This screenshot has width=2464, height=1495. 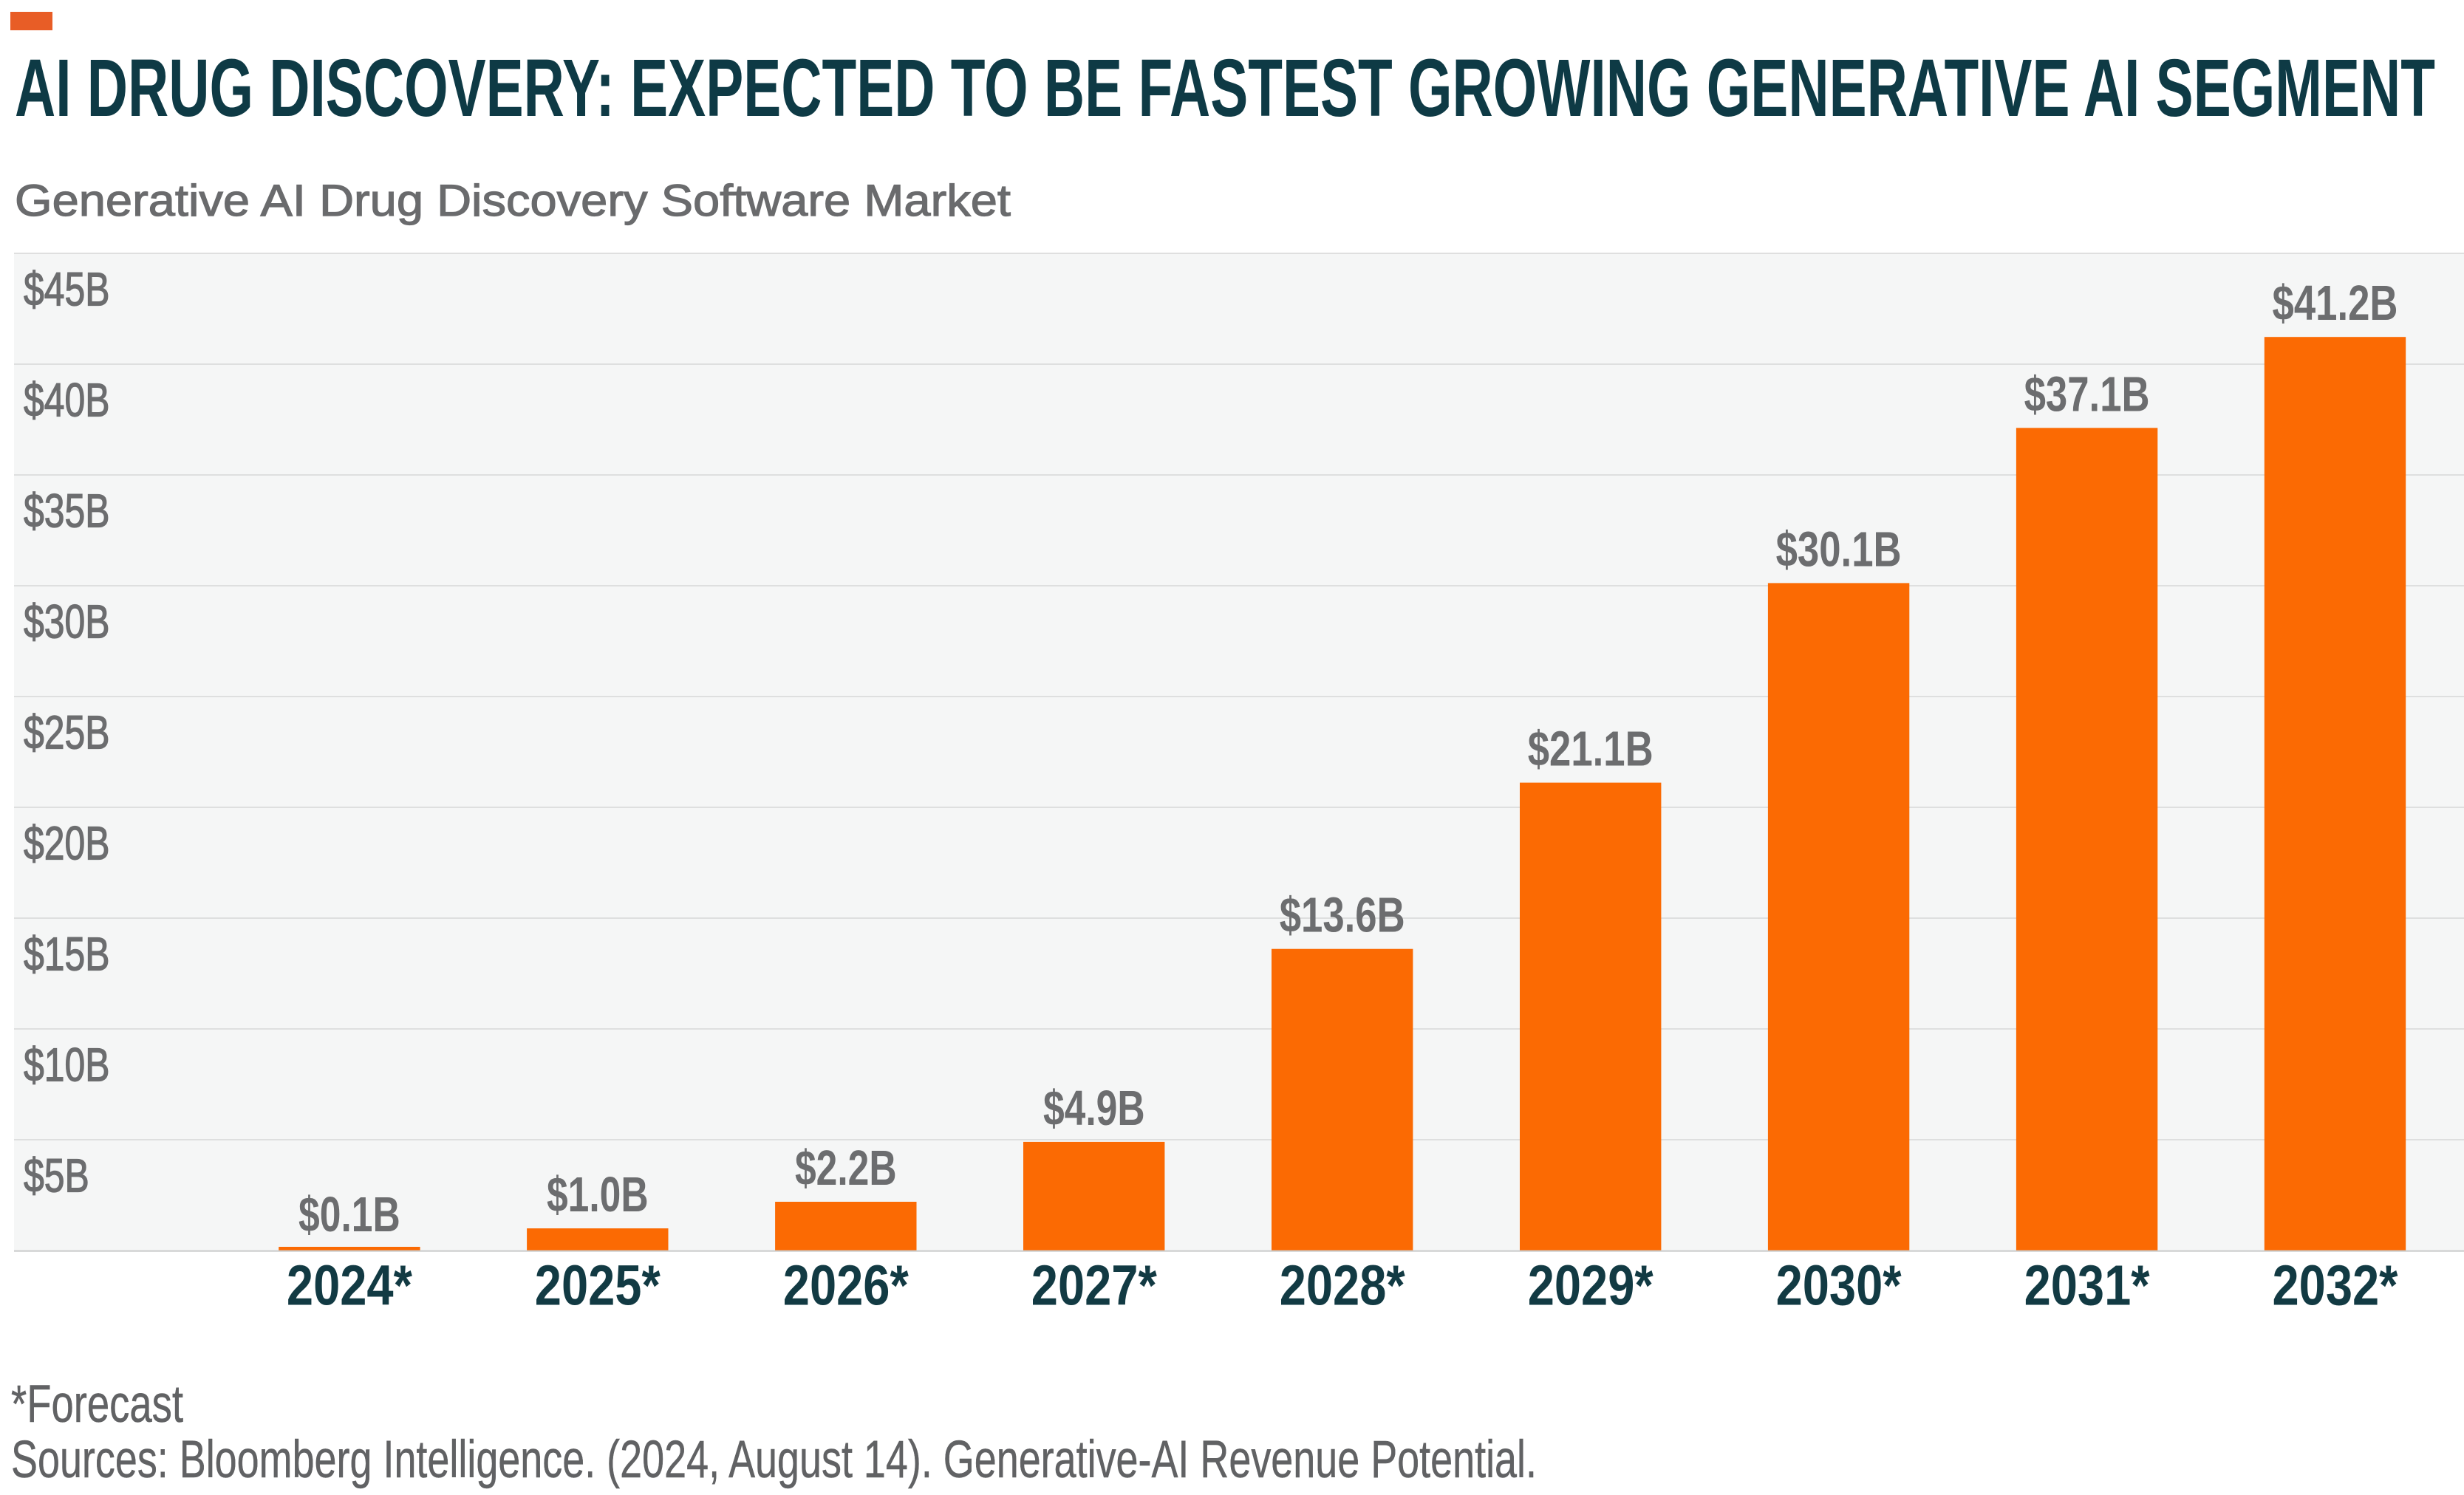 What do you see at coordinates (349, 1285) in the screenshot?
I see `svg-text: 2024*` at bounding box center [349, 1285].